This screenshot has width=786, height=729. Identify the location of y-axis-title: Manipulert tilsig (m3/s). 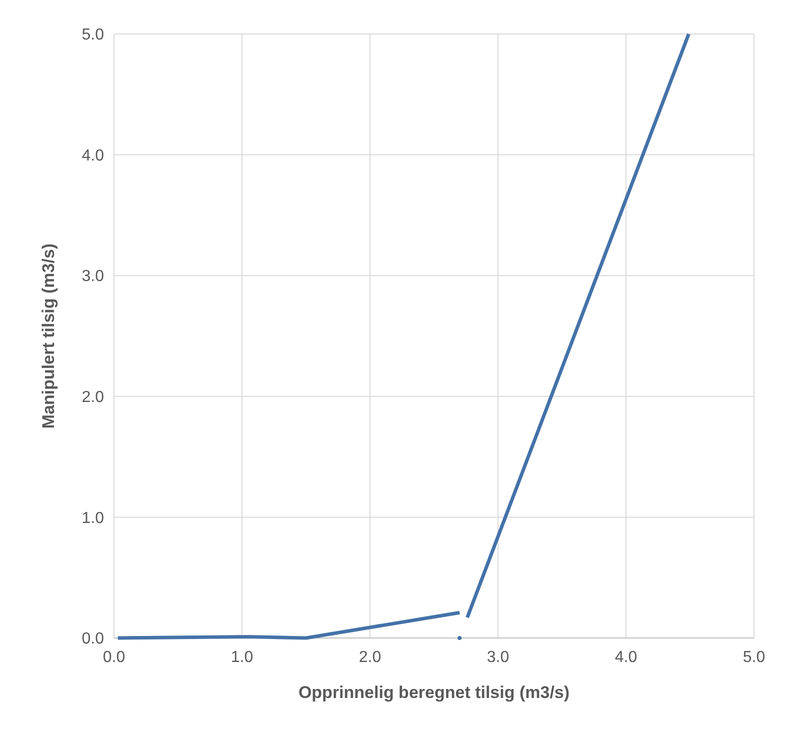
(48, 336).